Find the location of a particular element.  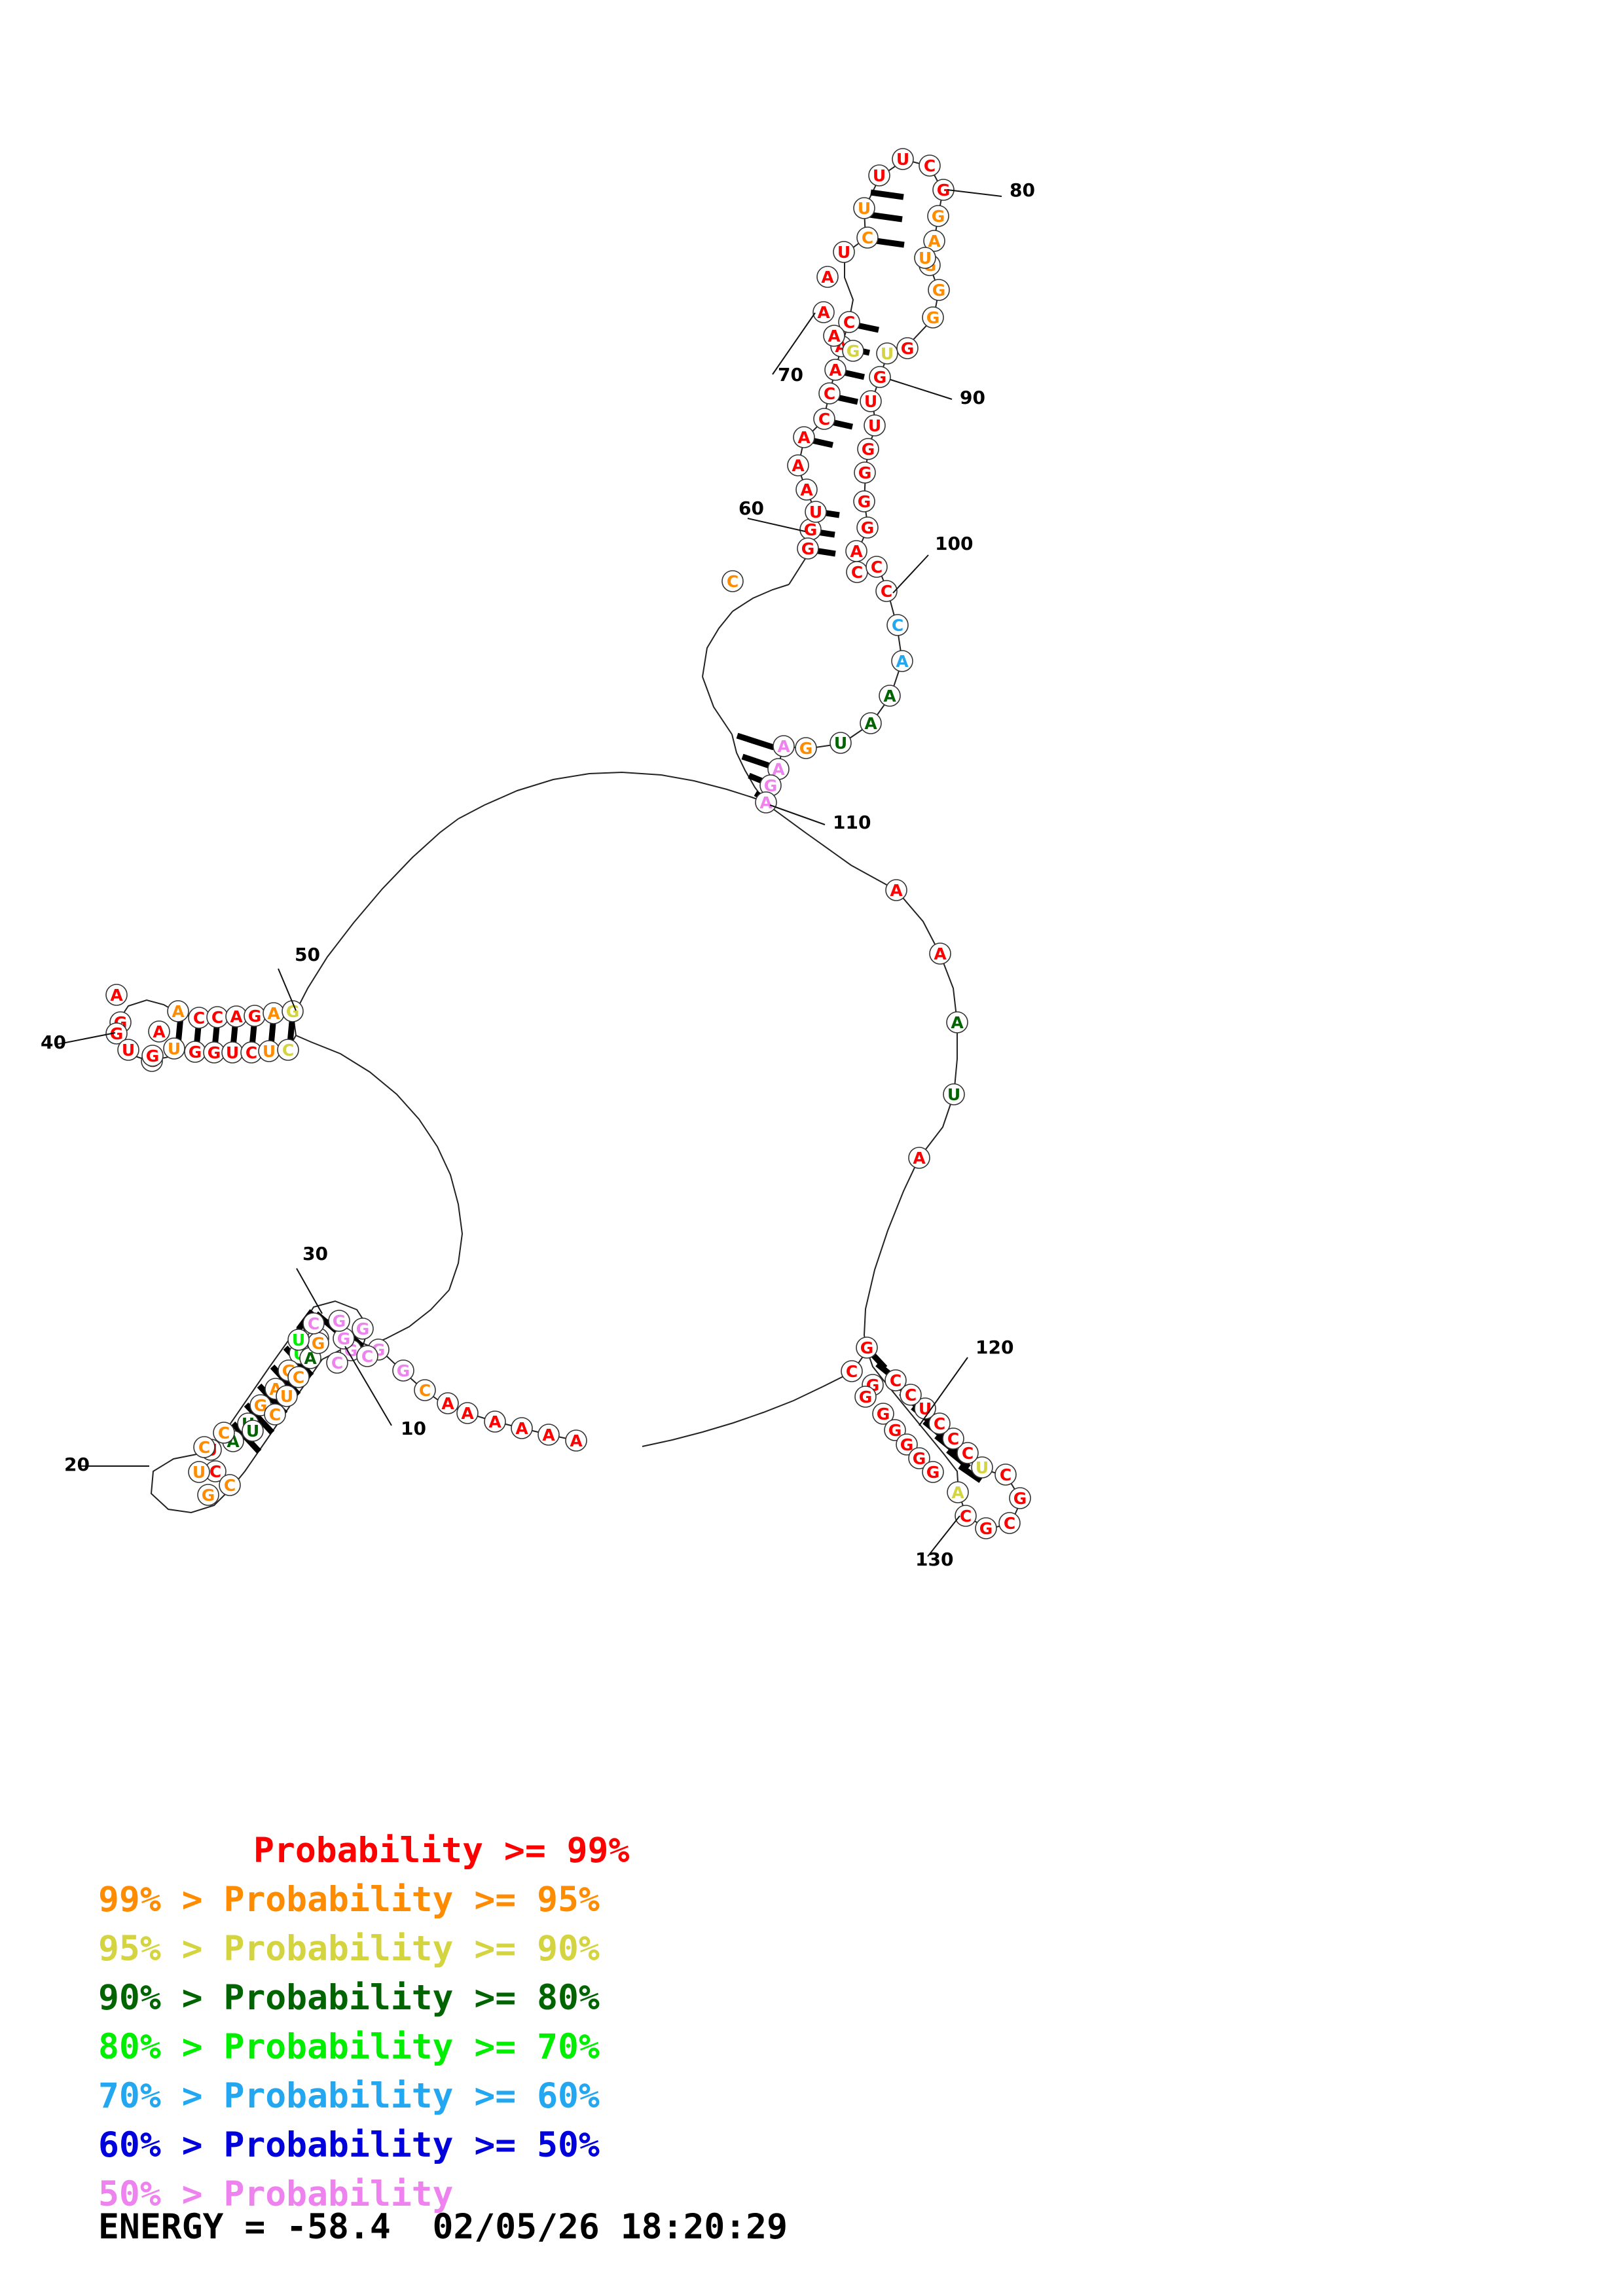

nucleotide-64: A is located at coordinates (798, 465).